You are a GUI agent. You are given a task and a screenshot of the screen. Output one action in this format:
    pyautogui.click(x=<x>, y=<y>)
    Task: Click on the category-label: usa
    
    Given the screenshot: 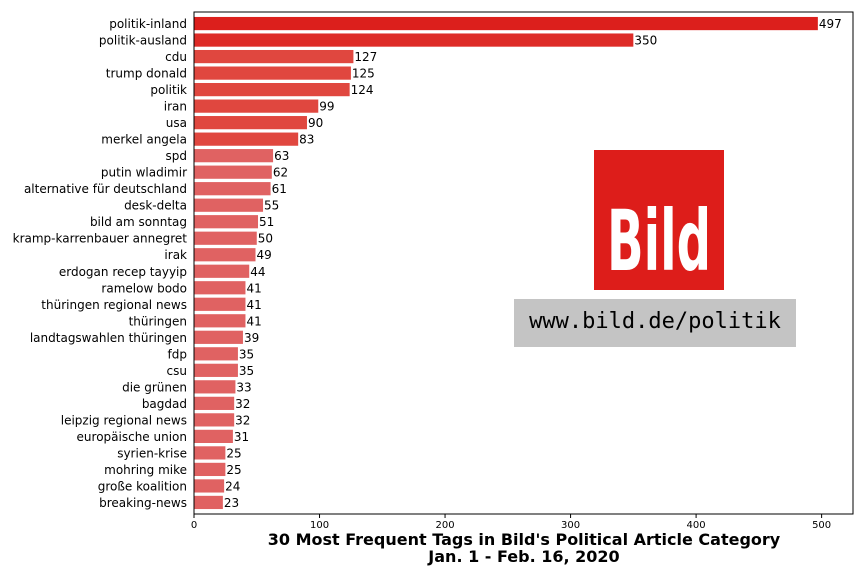 What is the action you would take?
    pyautogui.click(x=176, y=123)
    